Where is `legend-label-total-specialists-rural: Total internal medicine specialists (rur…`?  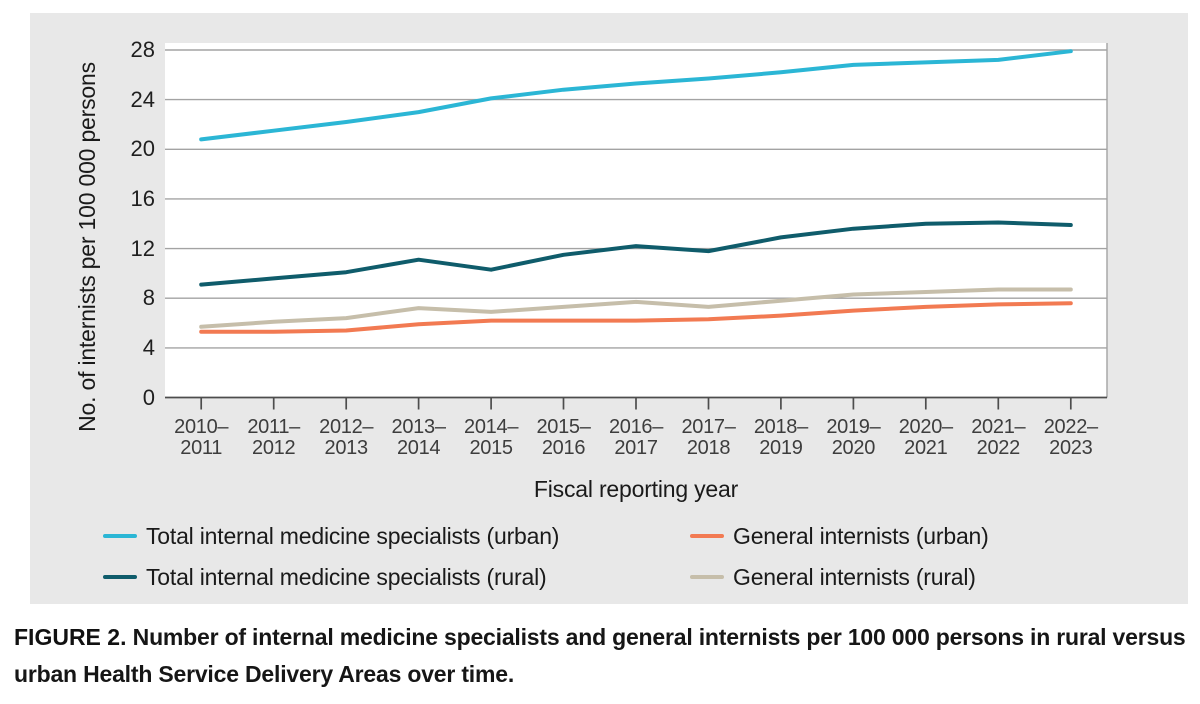 legend-label-total-specialists-rural: Total internal medicine specialists (rur… is located at coordinates (346, 576).